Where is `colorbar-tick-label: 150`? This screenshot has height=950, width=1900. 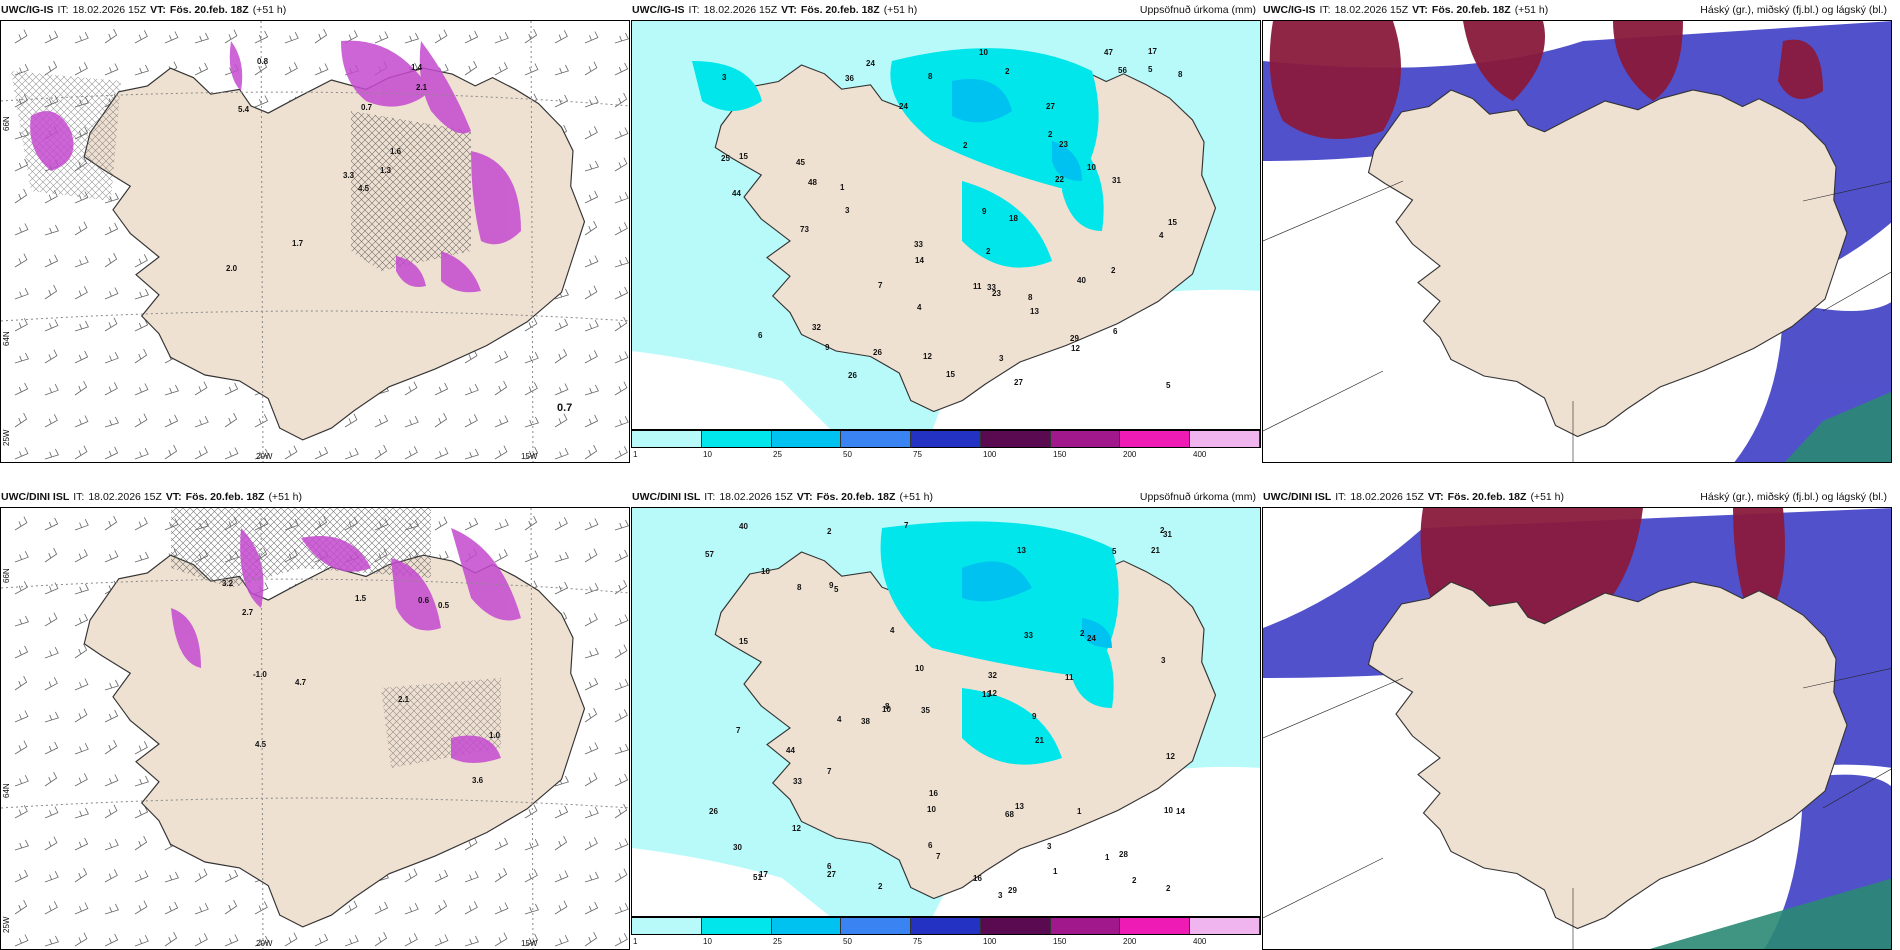 colorbar-tick-label: 150 is located at coordinates (1060, 454).